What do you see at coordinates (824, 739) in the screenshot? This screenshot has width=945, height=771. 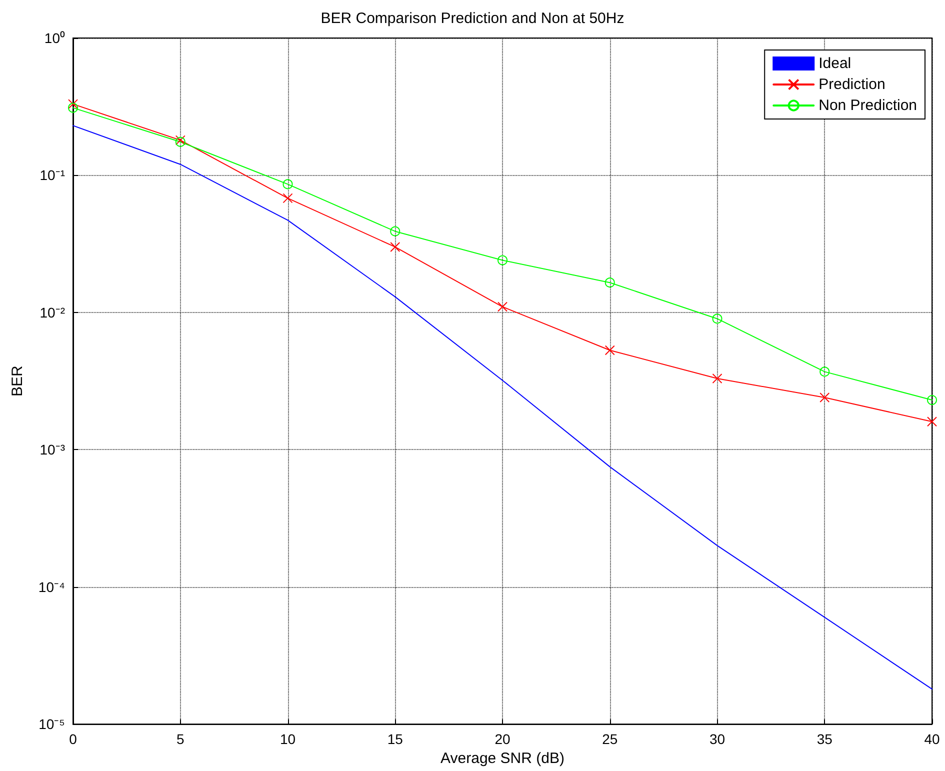 I see `x-tick-label: 35` at bounding box center [824, 739].